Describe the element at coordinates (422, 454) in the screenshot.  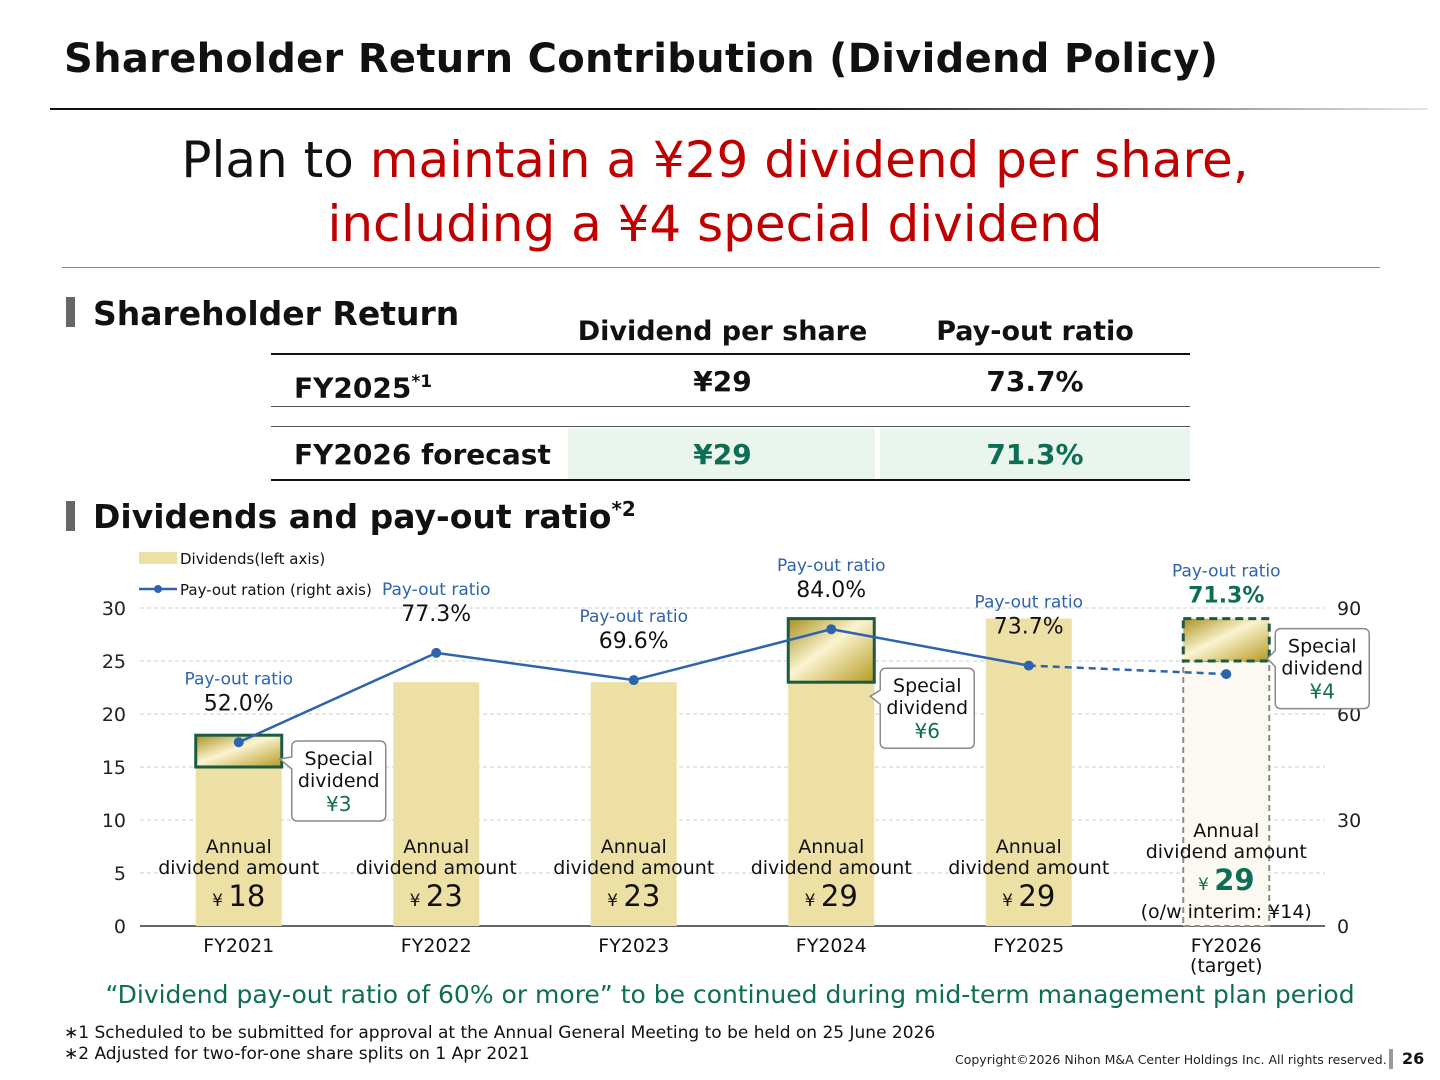
I see `table-row-fy2026-label: FY2026 forecast` at that location.